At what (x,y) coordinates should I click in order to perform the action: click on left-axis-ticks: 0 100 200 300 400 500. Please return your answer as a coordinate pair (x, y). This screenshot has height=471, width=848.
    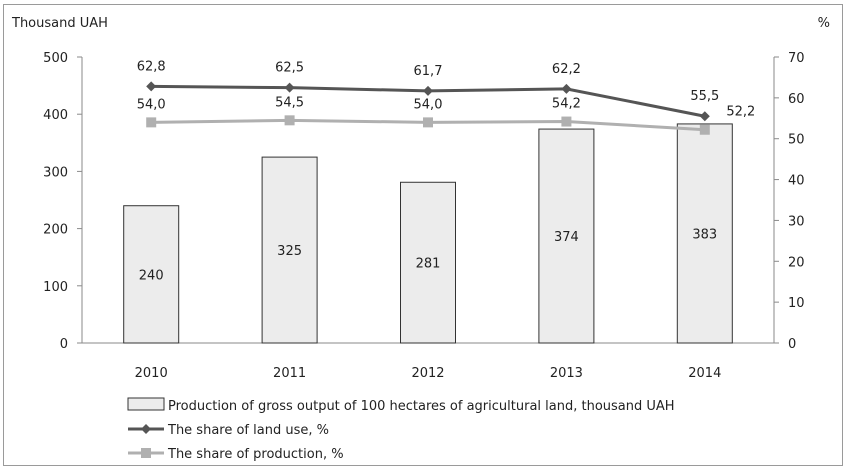
    Looking at the image, I should click on (62, 201).